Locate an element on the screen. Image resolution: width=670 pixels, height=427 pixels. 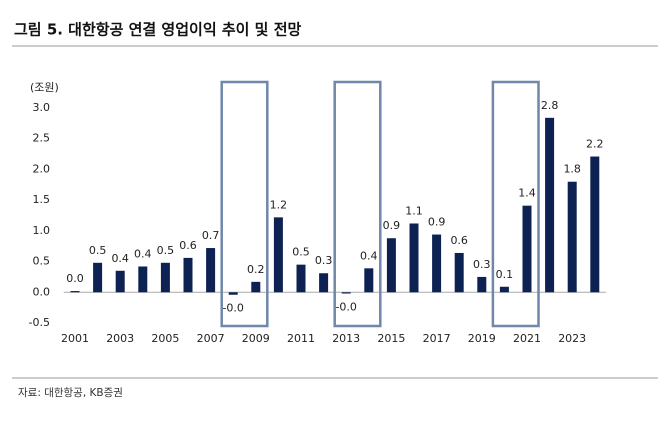
y-tick-label: 3.0 is located at coordinates (42, 107).